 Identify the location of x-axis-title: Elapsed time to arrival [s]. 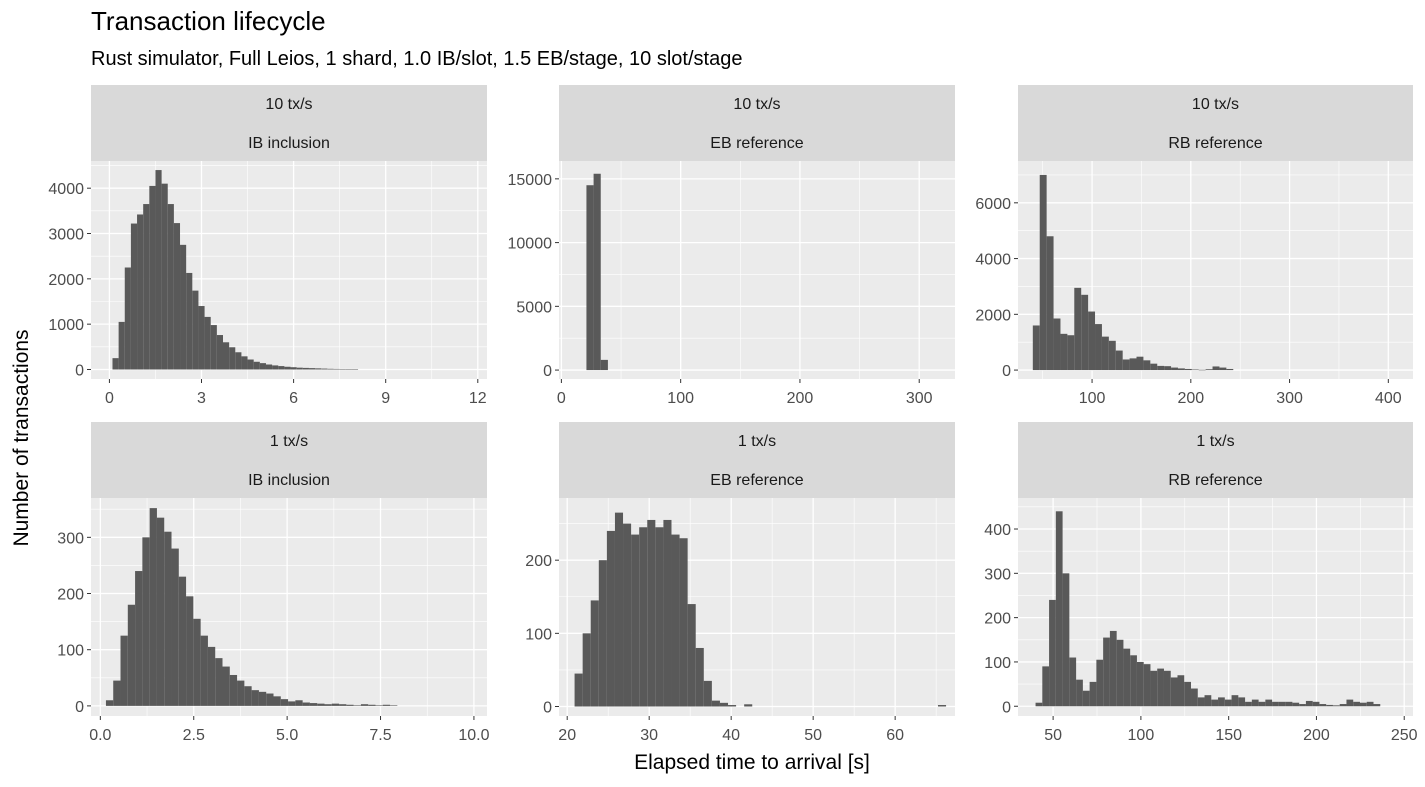
(752, 762).